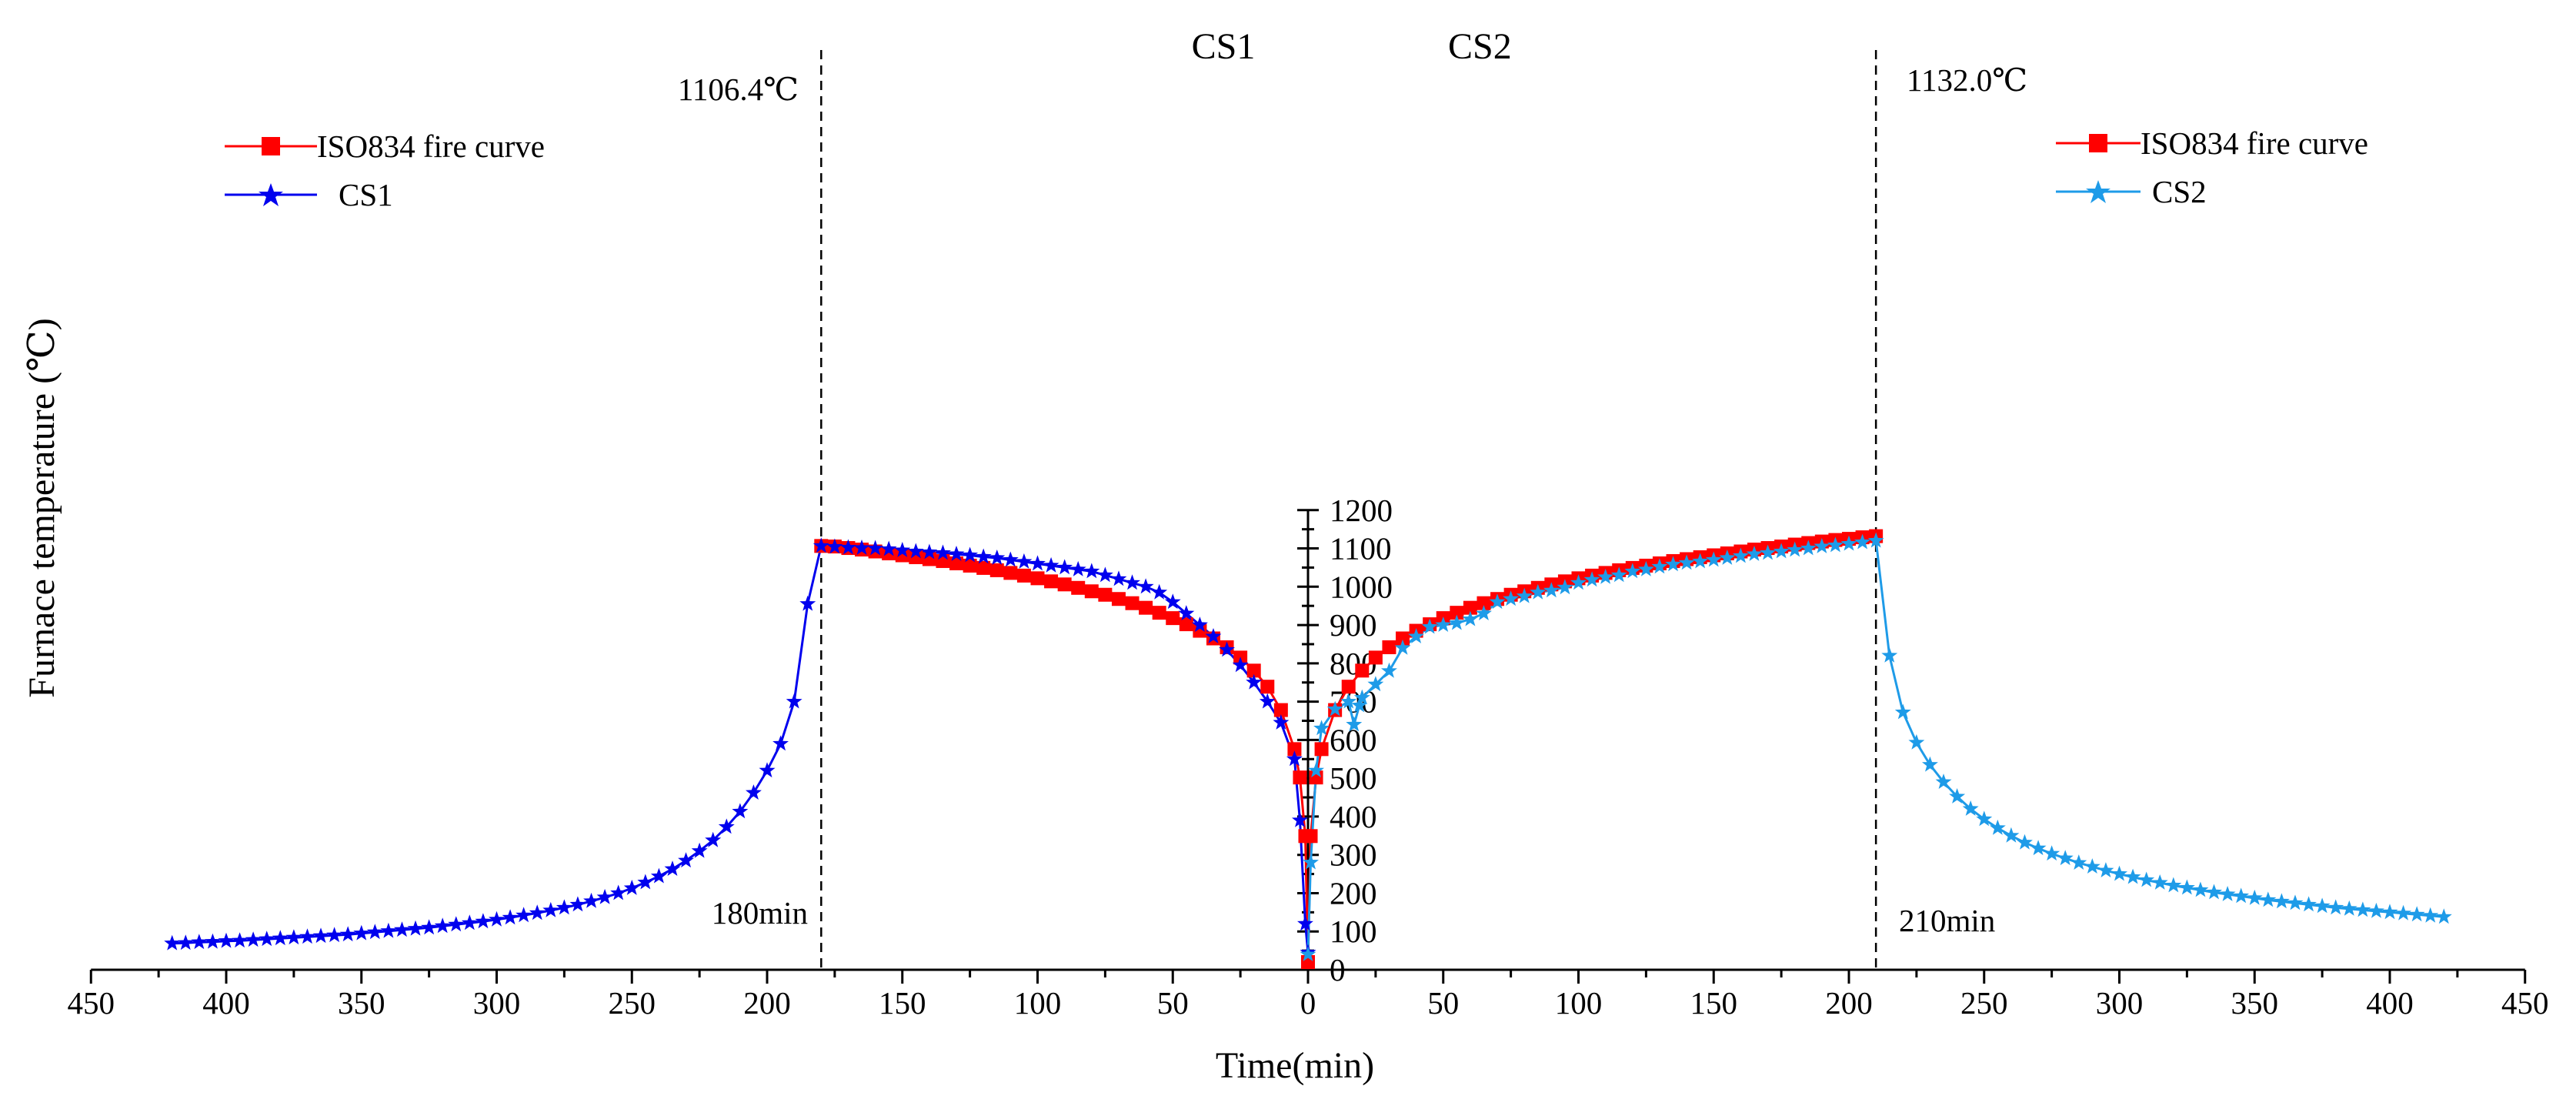  I want to click on panel-label-cs1: CS1, so click(1224, 46).